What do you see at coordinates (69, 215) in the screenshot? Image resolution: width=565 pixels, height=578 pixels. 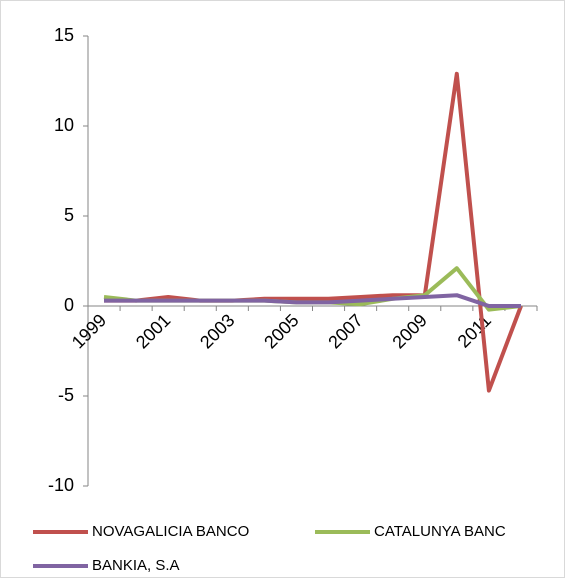 I see `y-tick-label: 5` at bounding box center [69, 215].